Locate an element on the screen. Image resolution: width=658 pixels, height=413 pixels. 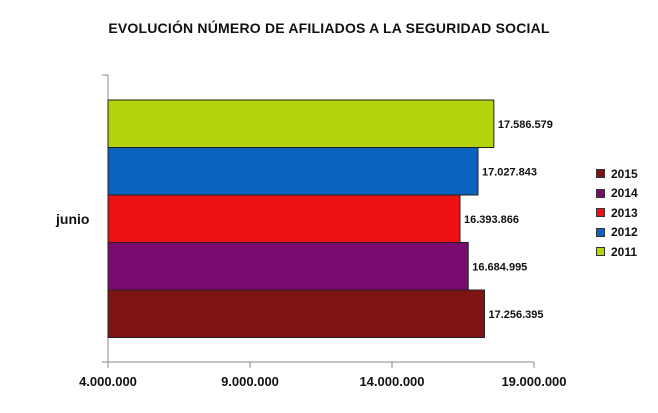
x-tick-label: 19.000.000 is located at coordinates (533, 381).